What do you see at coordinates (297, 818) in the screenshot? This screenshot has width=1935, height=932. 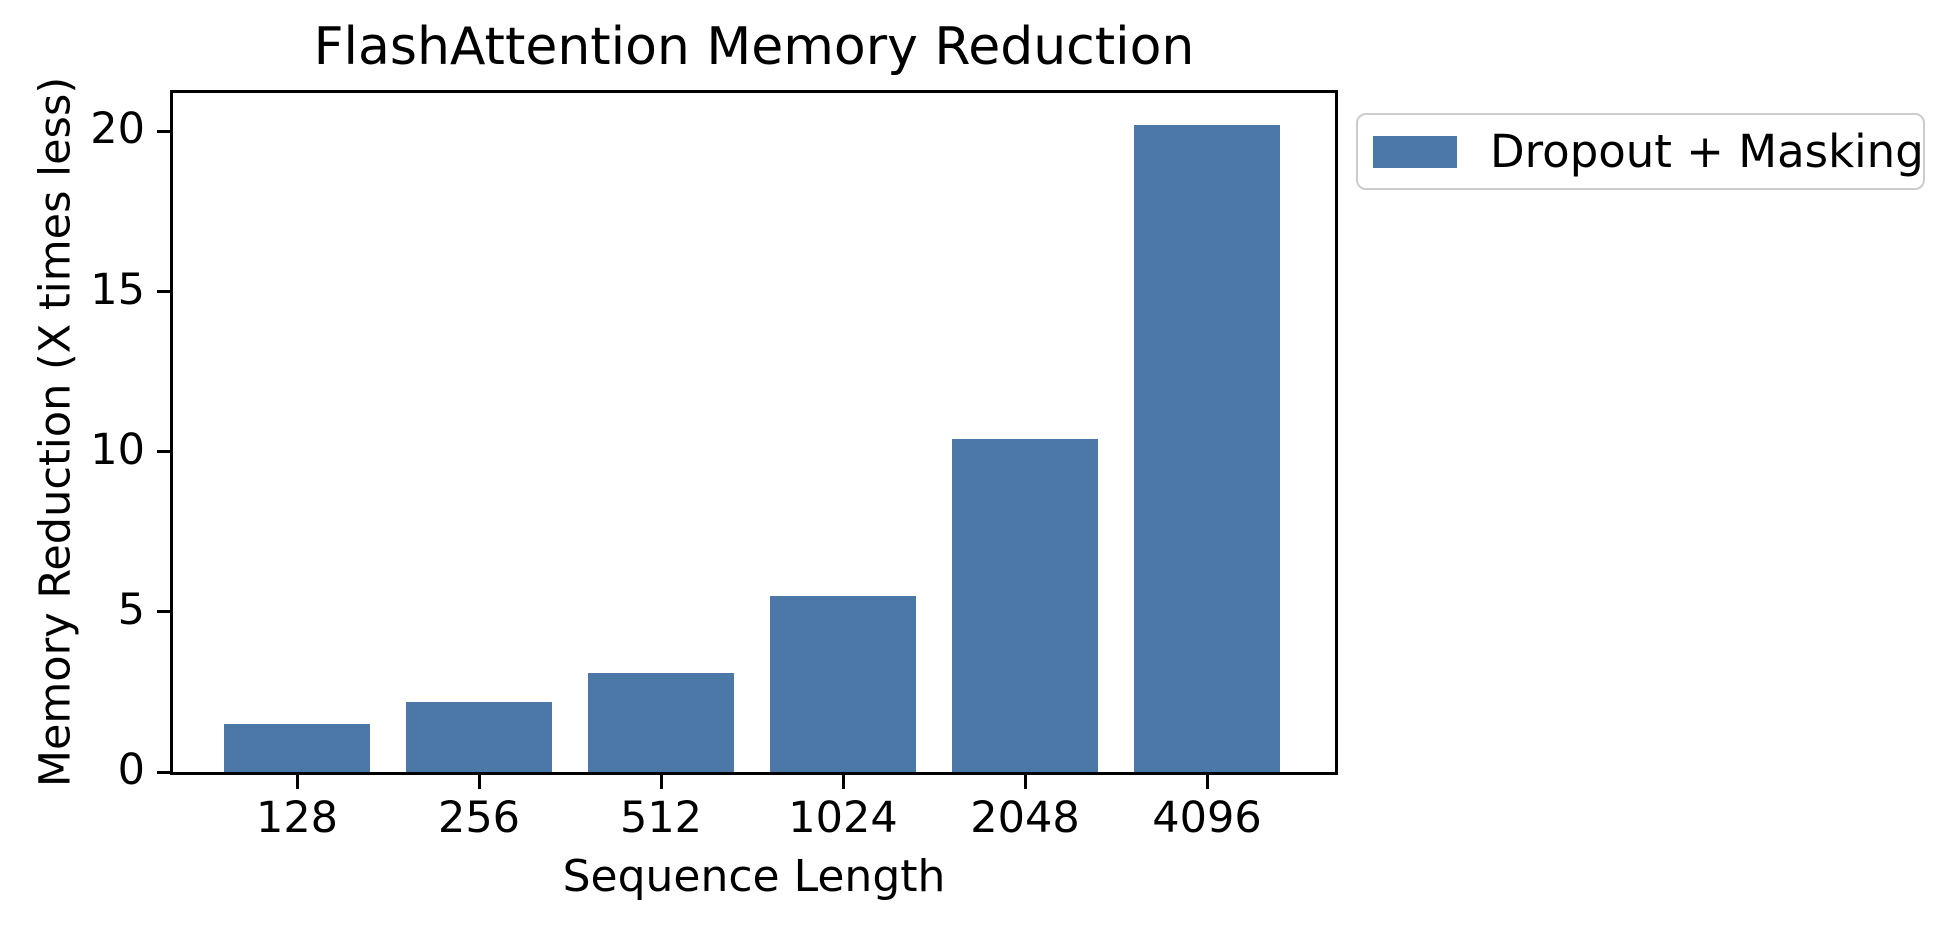 I see `x-tick-label: 128` at bounding box center [297, 818].